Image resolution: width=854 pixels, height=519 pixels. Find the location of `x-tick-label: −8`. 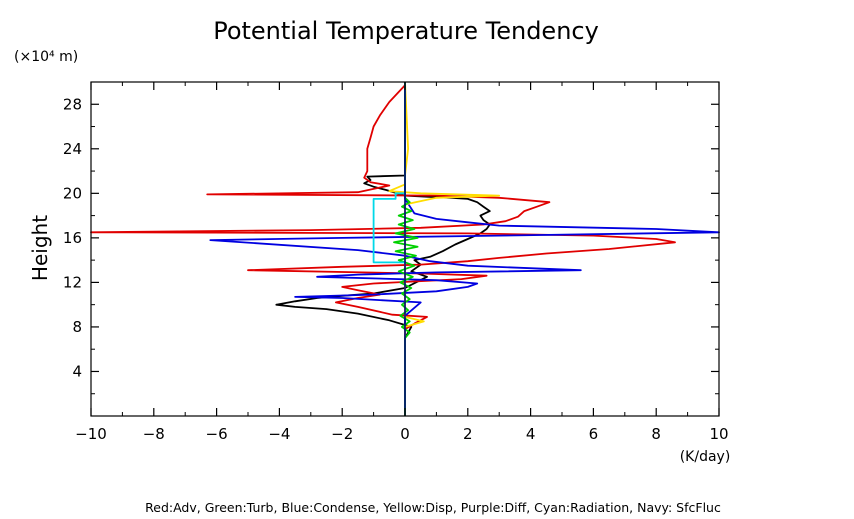

x-tick-label: −8 is located at coordinates (154, 434).